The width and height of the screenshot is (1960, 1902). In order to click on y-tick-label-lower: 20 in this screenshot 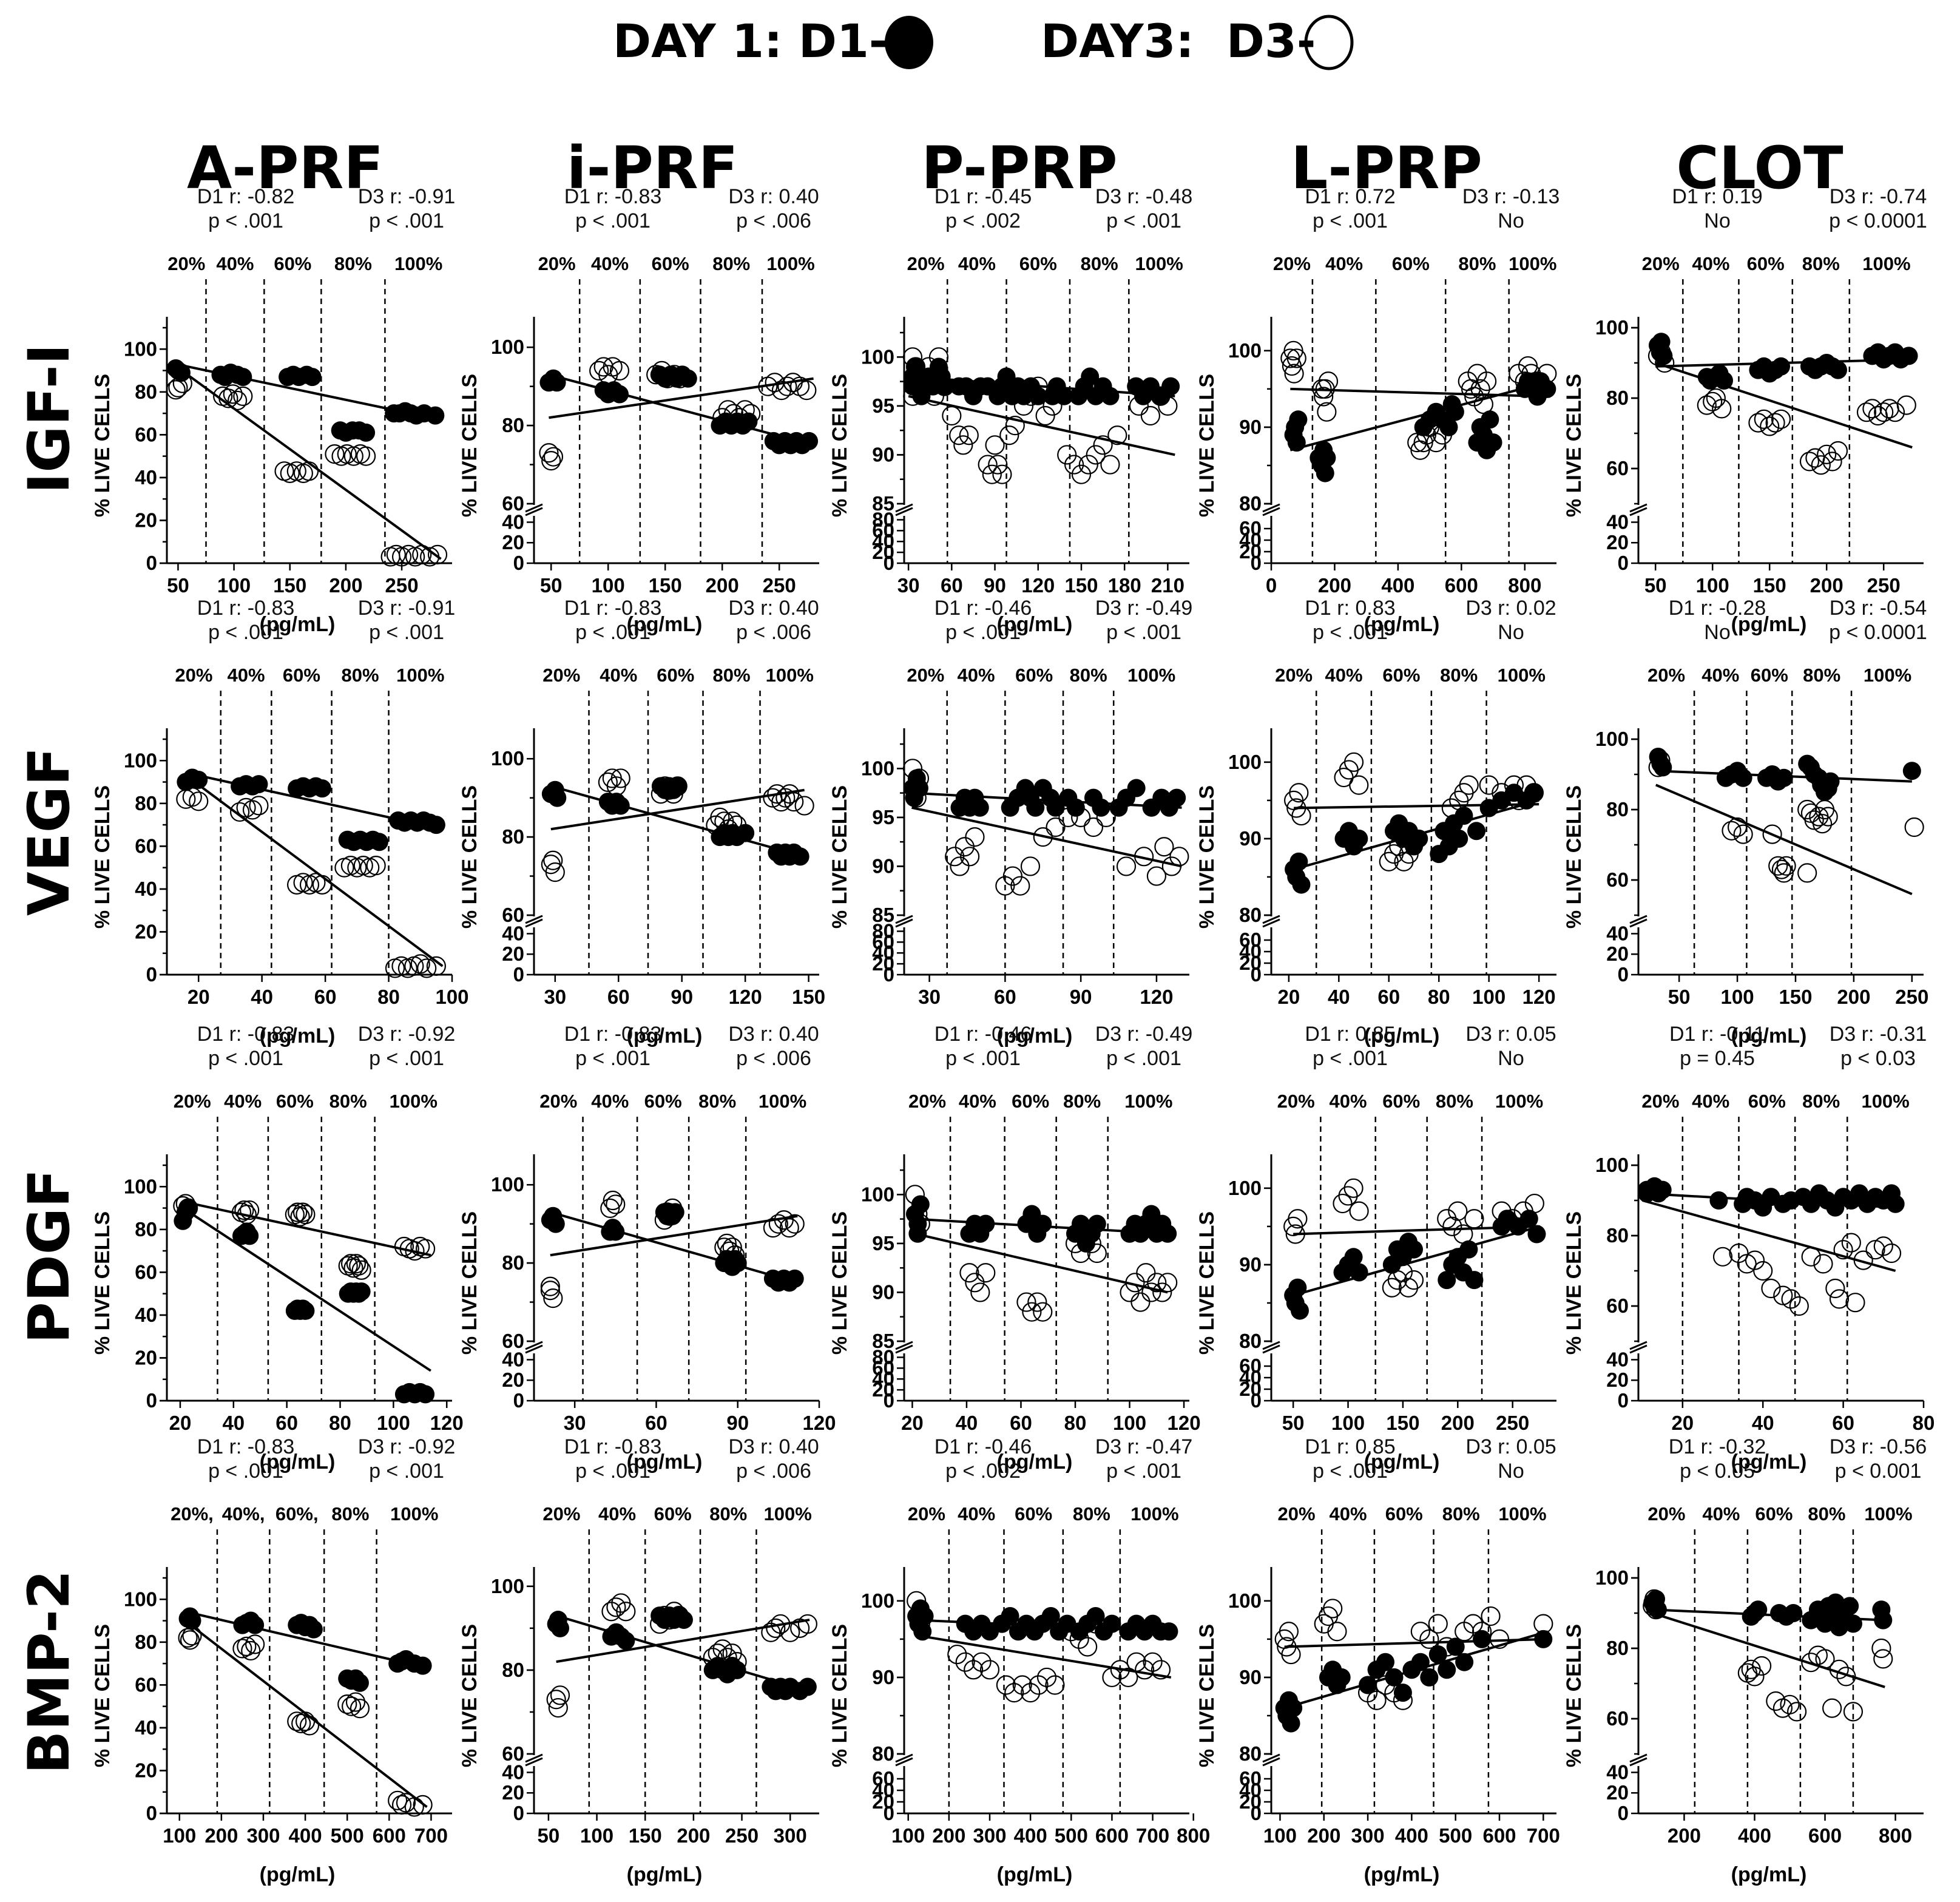, I will do `click(883, 1801)`.